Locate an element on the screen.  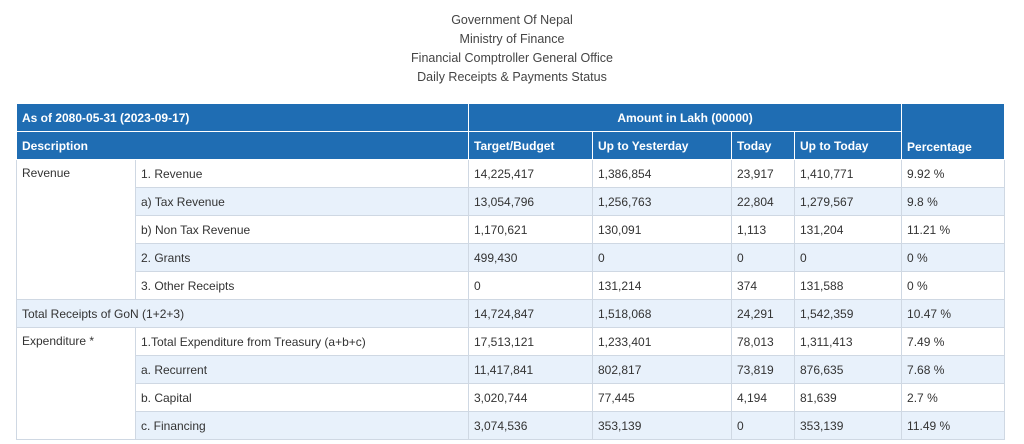
cell-up-to-yesterday: 0 is located at coordinates (662, 257).